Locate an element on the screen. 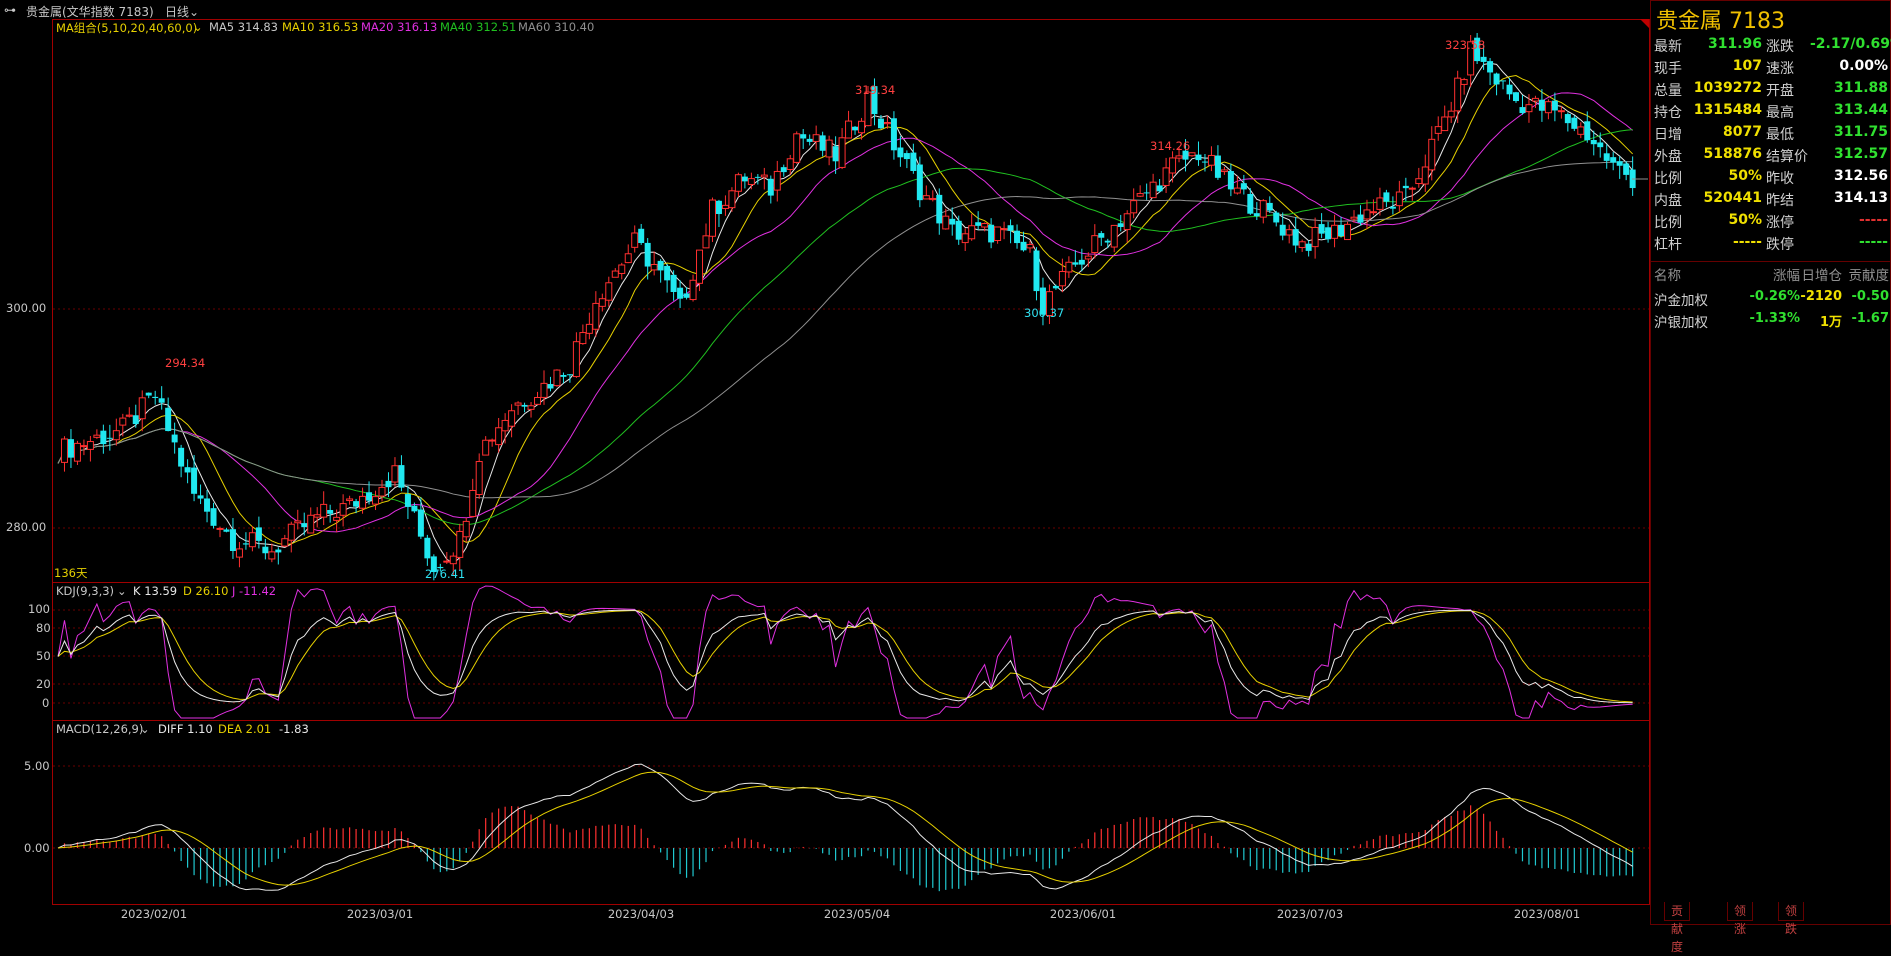 Image resolution: width=1891 pixels, height=956 pixels. kdj-y-80: 80 is located at coordinates (43, 628).